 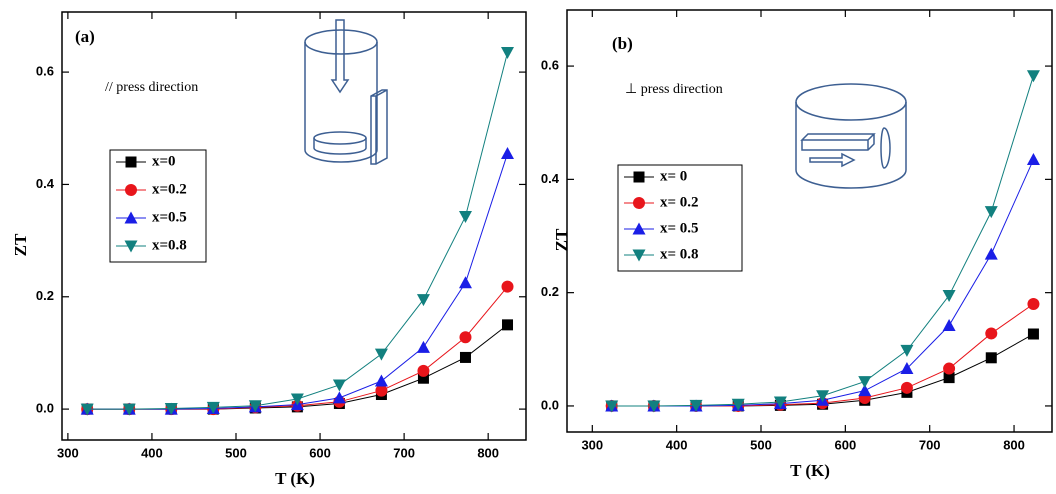 I want to click on legend-label: x= 0, so click(x=673, y=176).